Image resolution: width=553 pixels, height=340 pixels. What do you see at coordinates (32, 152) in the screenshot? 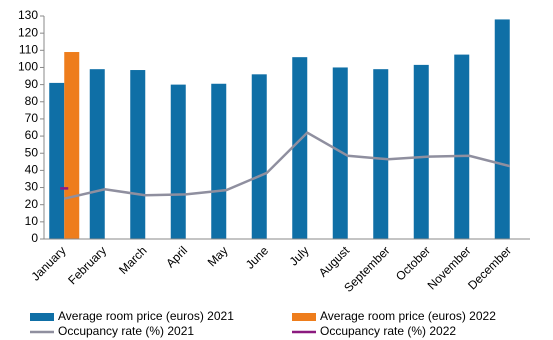
I see `y-tick-label: 50` at bounding box center [32, 152].